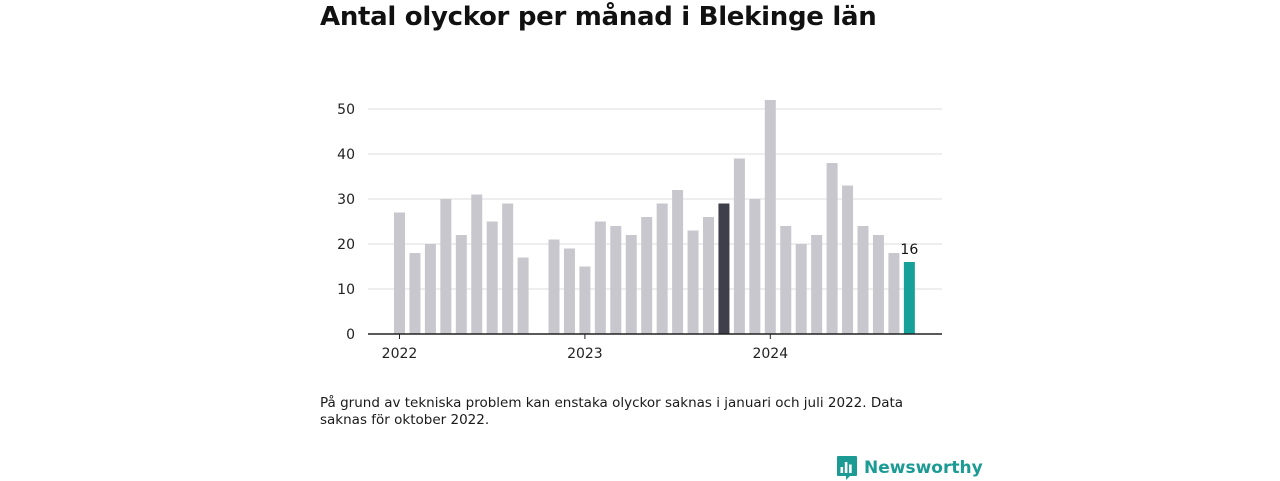  What do you see at coordinates (400, 354) in the screenshot?
I see `x-tick-label: 2022` at bounding box center [400, 354].